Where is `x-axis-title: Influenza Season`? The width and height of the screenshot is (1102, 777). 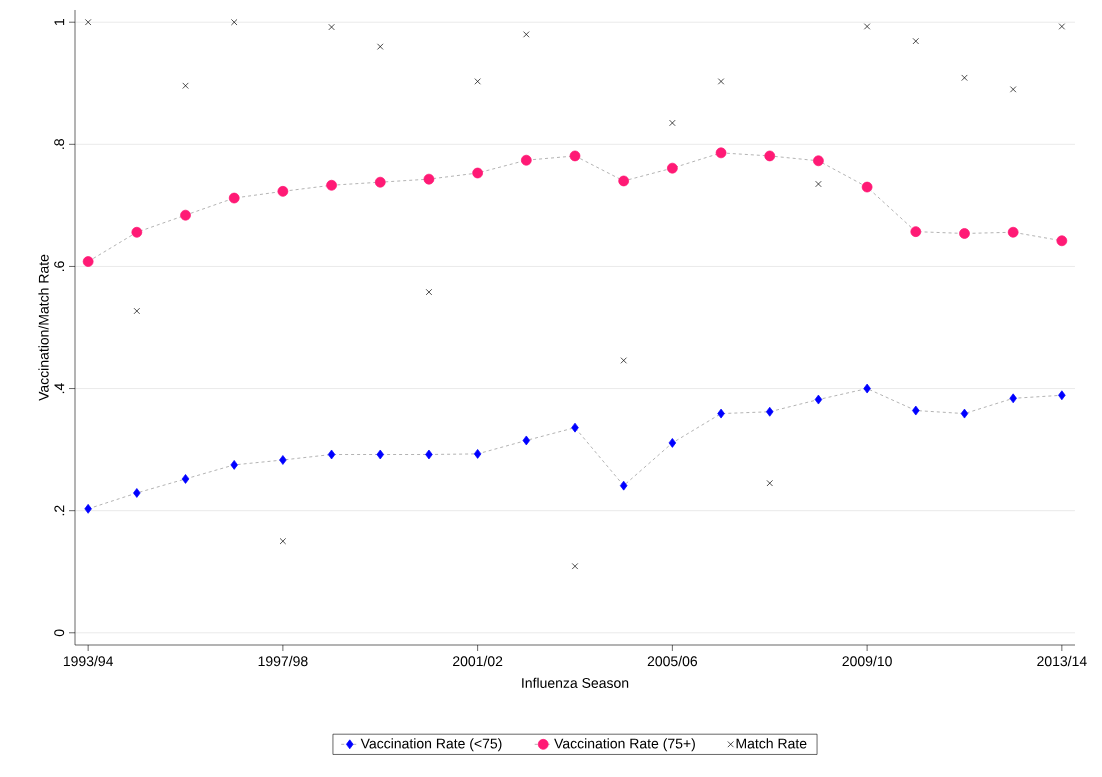 x-axis-title: Influenza Season is located at coordinates (575, 682).